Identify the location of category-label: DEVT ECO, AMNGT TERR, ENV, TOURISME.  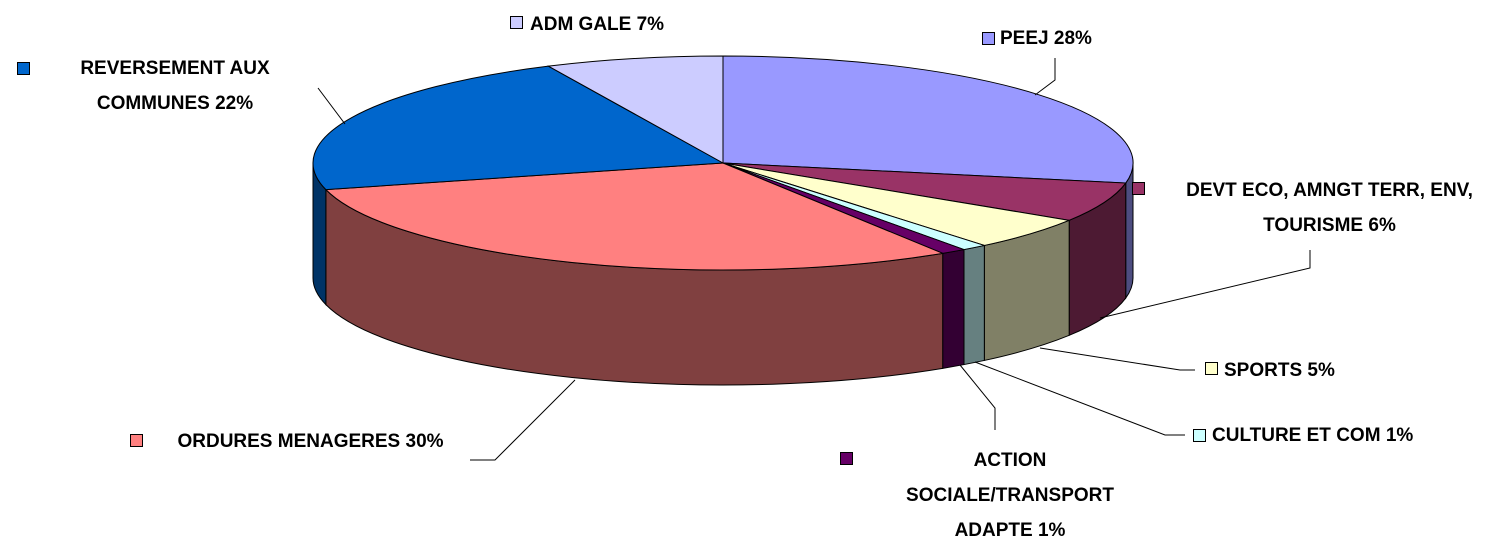
(1329, 208).